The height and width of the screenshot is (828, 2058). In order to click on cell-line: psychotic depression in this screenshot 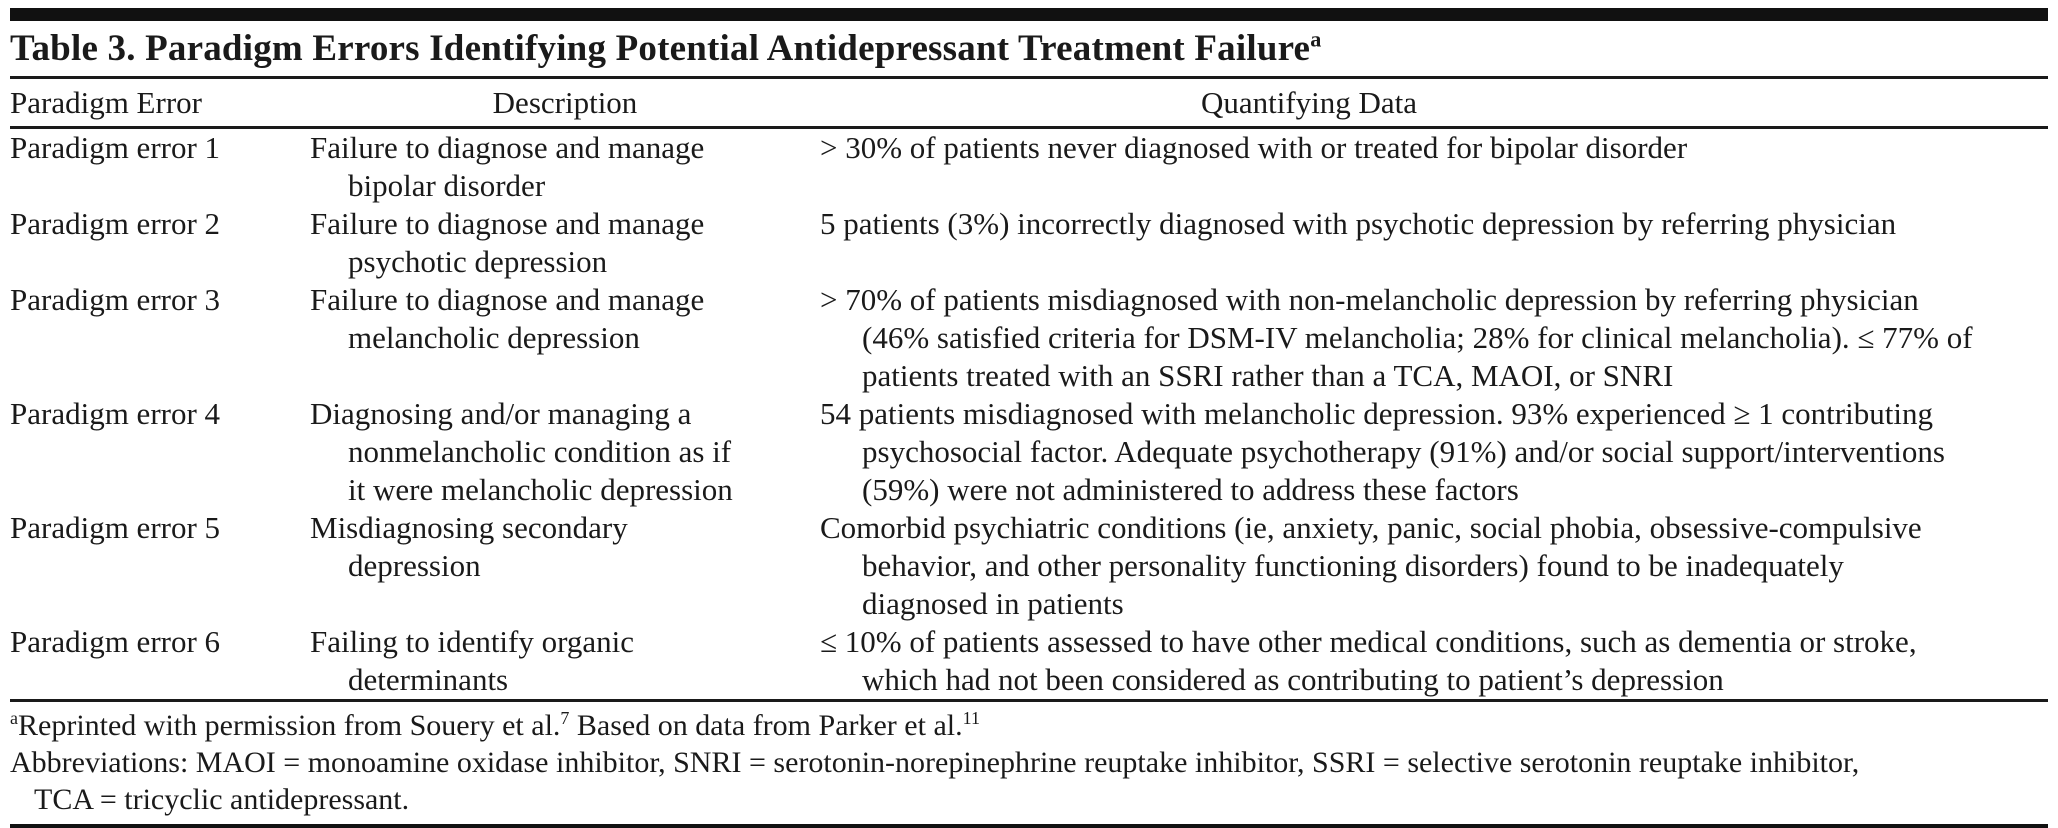, I will do `click(478, 261)`.